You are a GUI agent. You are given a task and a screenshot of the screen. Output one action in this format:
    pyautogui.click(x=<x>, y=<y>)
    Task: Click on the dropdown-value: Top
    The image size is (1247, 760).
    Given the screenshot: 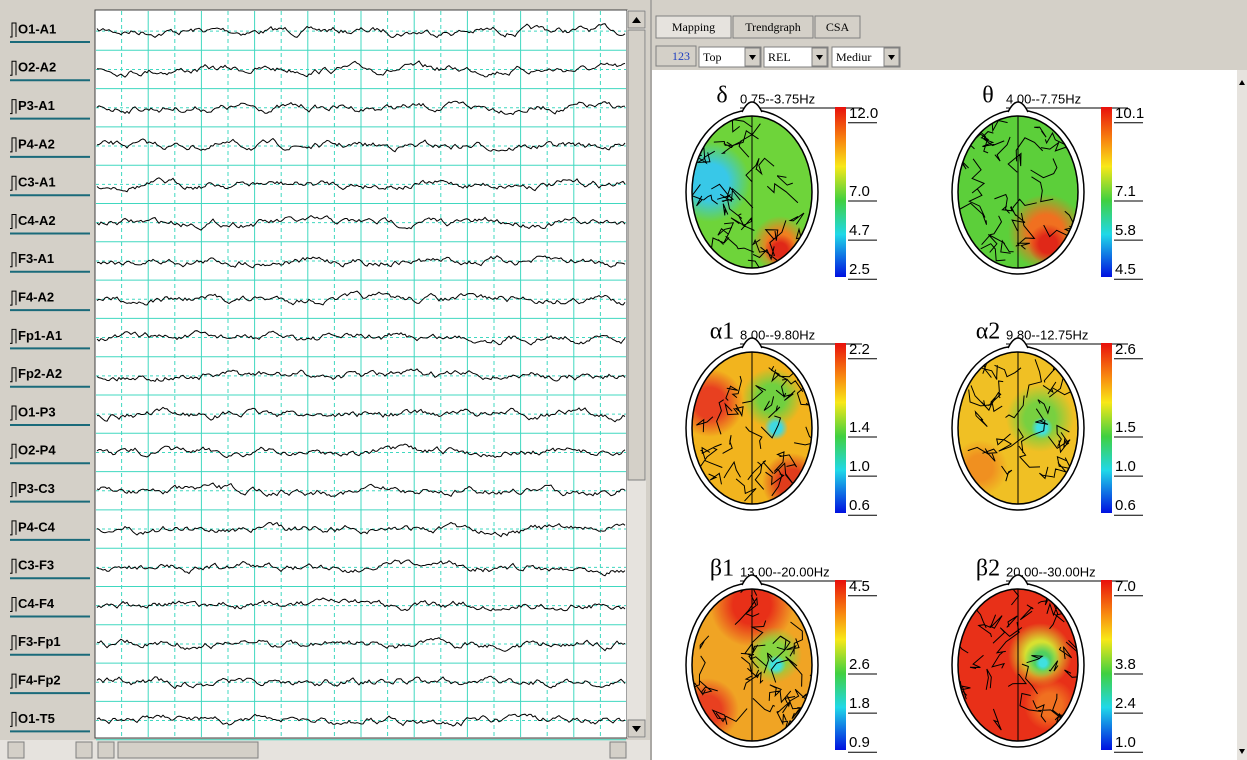 What is the action you would take?
    pyautogui.click(x=712, y=57)
    